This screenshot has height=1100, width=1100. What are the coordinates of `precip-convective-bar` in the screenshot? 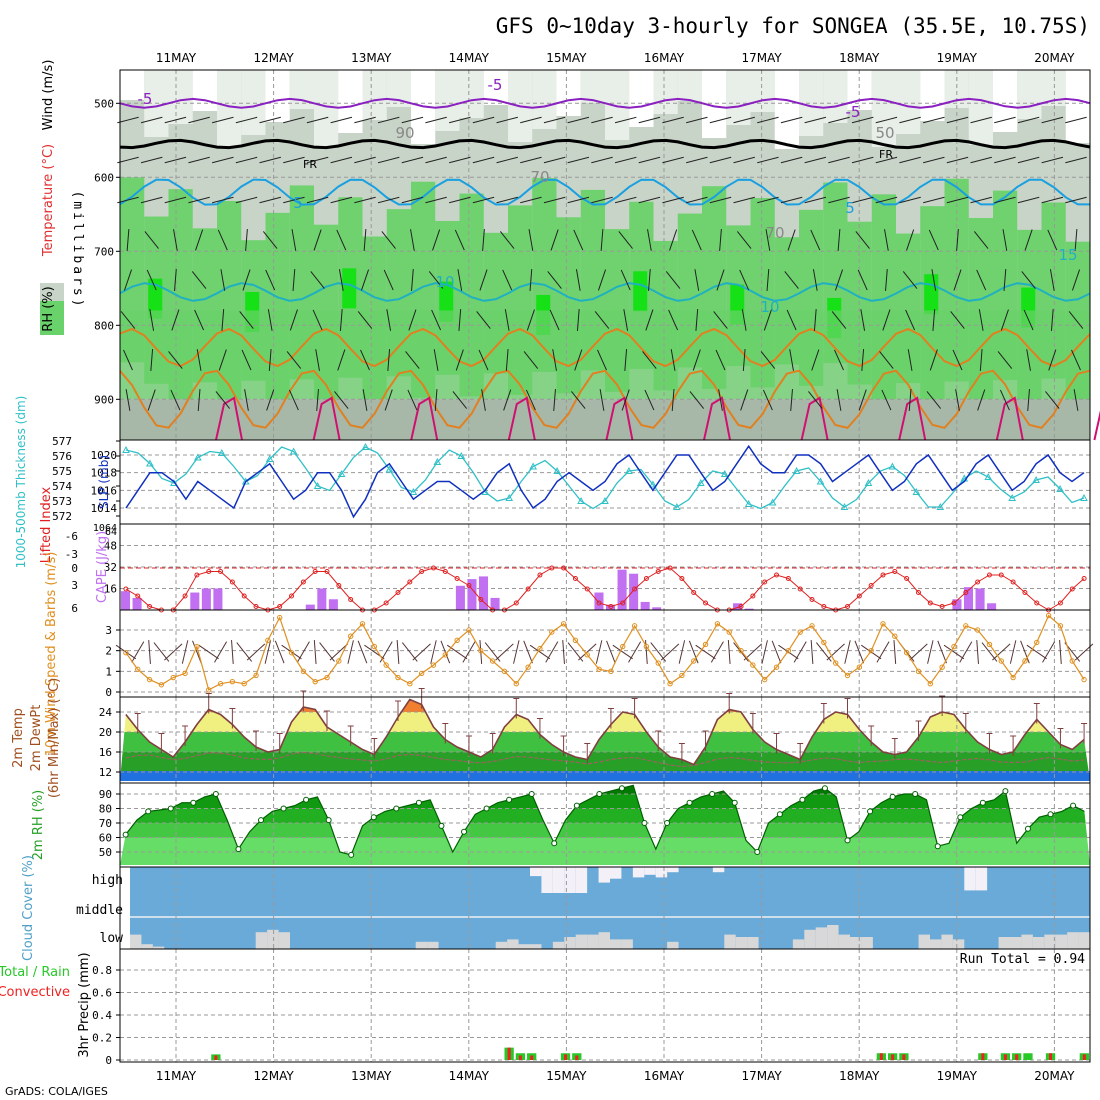 It's located at (216, 1057).